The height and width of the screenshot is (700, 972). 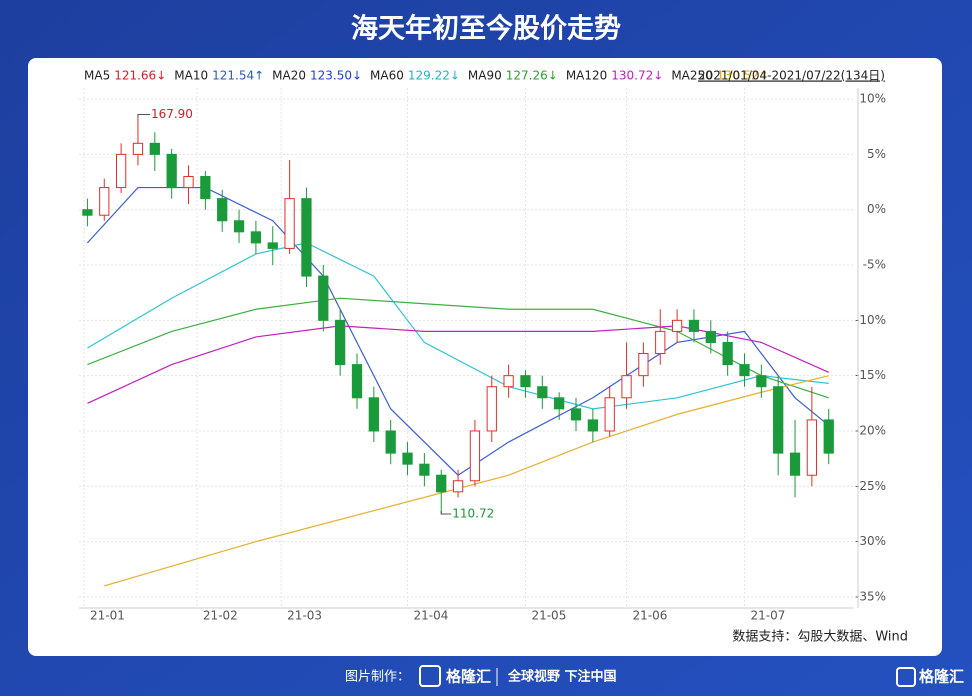 What do you see at coordinates (941, 677) in the screenshot?
I see `logo: 格隆汇` at bounding box center [941, 677].